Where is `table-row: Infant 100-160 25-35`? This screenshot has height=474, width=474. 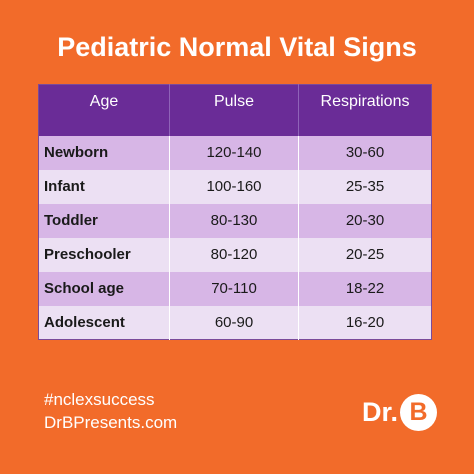 table-row: Infant 100-160 25-35 is located at coordinates (235, 186).